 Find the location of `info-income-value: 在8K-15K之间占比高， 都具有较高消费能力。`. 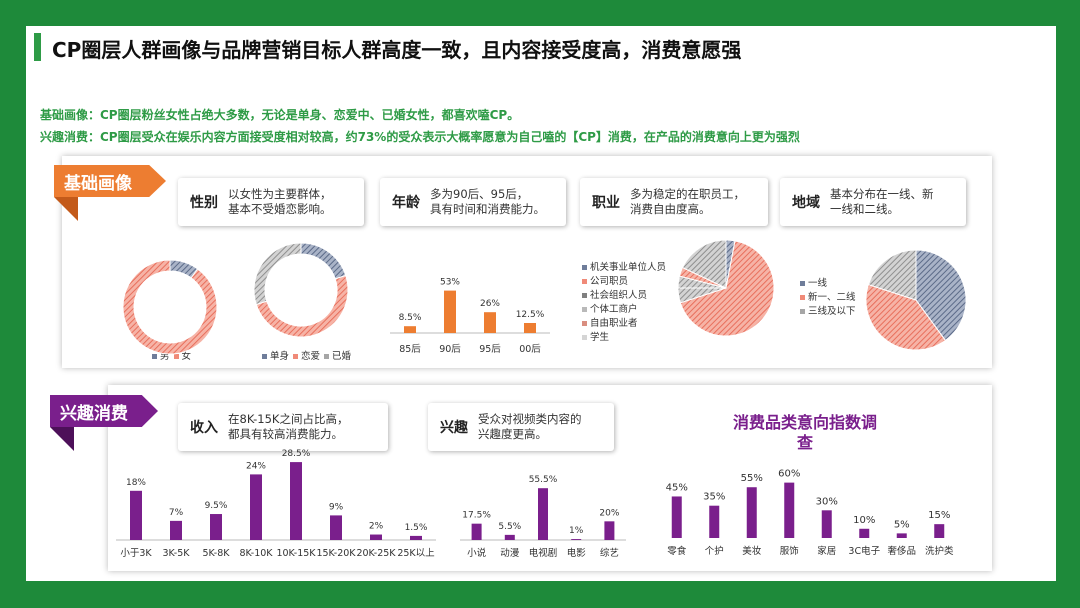

info-income-value: 在8K-15K之间占比高， 都具有较高消费能力。 is located at coordinates (288, 426).